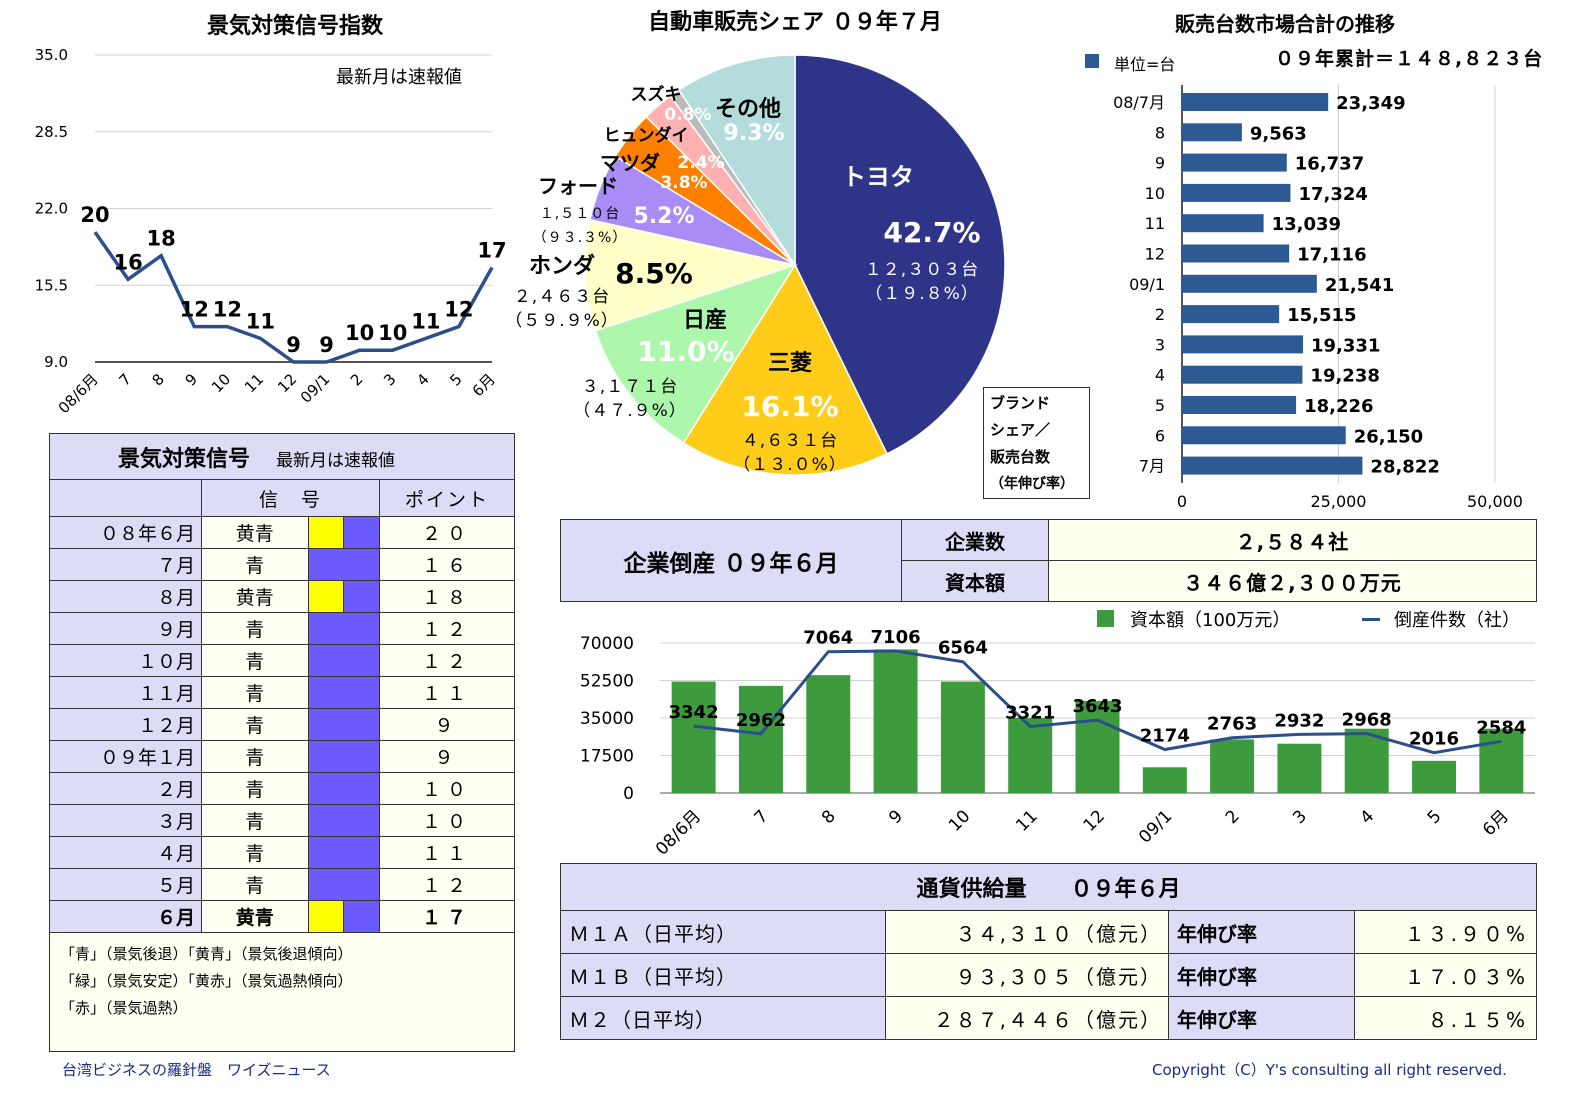  I want to click on y-tick-label: 28.5, so click(51, 132).